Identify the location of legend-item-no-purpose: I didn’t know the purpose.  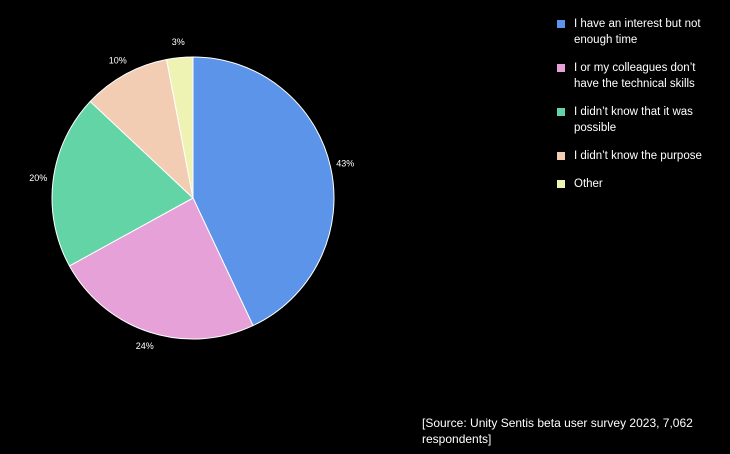
(637, 156).